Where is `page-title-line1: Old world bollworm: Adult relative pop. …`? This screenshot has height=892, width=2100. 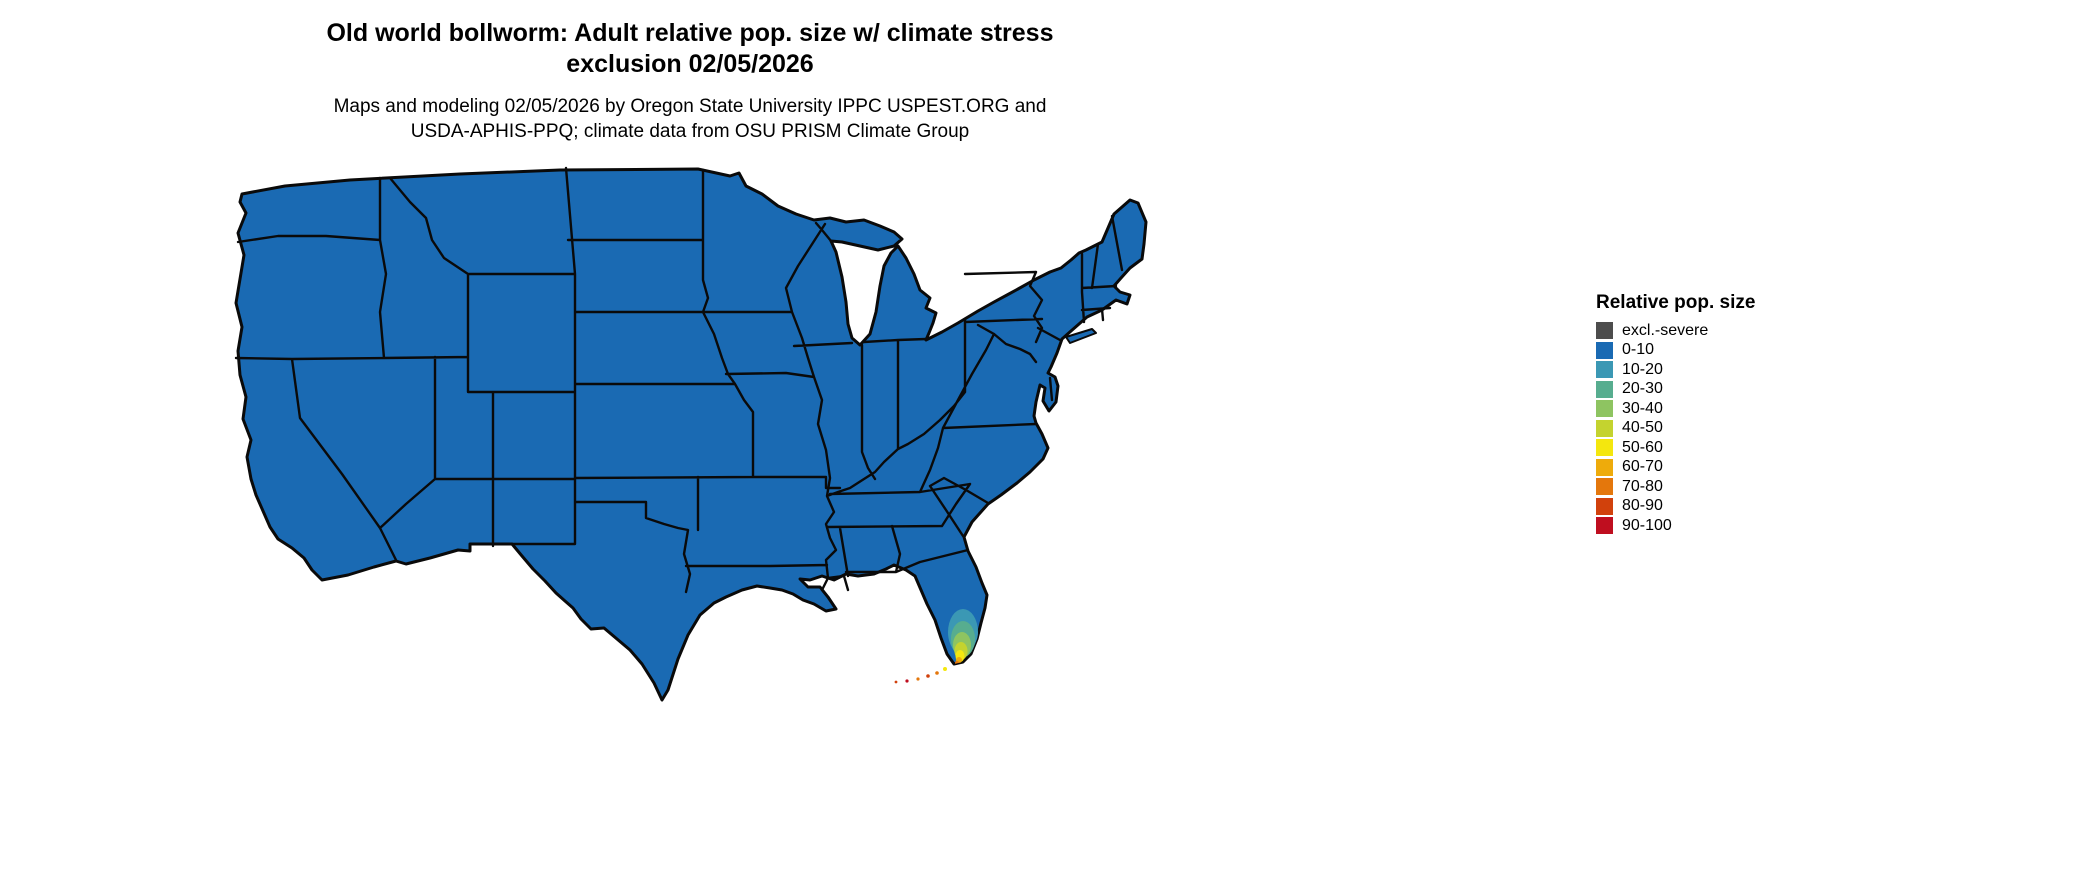 page-title-line1: Old world bollworm: Adult relative pop. … is located at coordinates (690, 33).